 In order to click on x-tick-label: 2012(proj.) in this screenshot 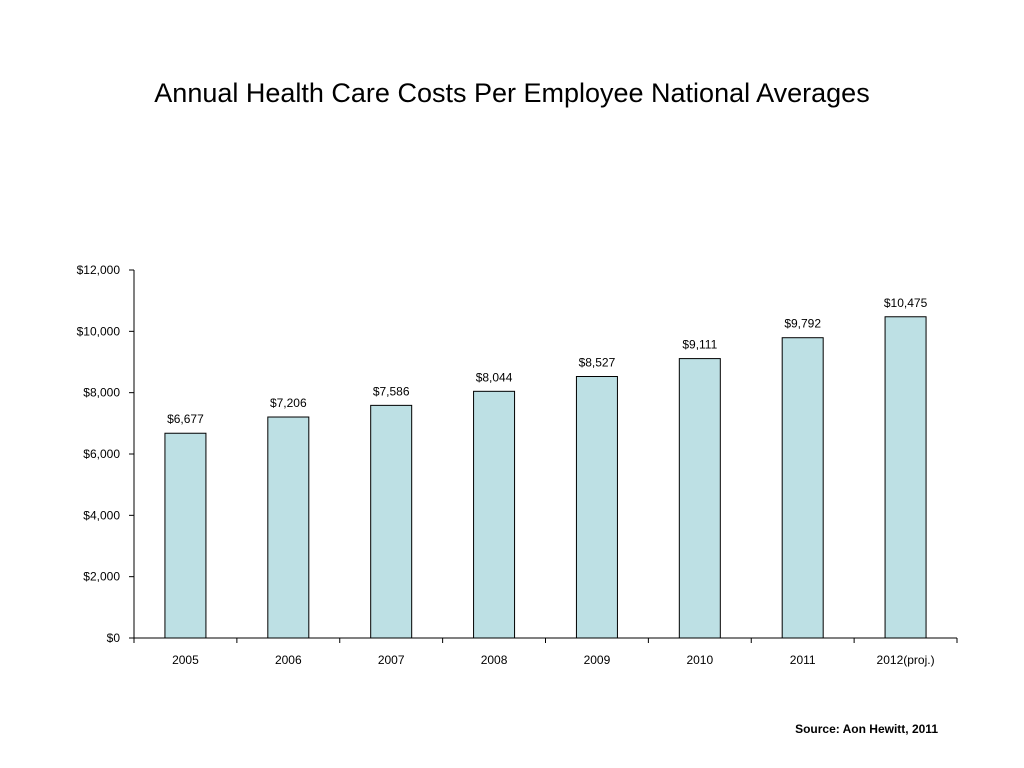, I will do `click(906, 660)`.